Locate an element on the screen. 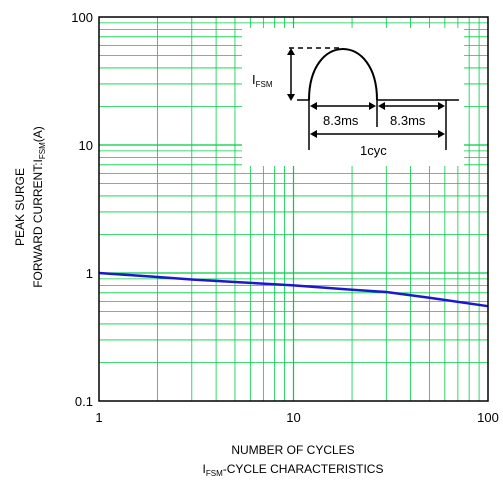 The width and height of the screenshot is (503, 484). y-tick-label: 100 is located at coordinates (82, 17).